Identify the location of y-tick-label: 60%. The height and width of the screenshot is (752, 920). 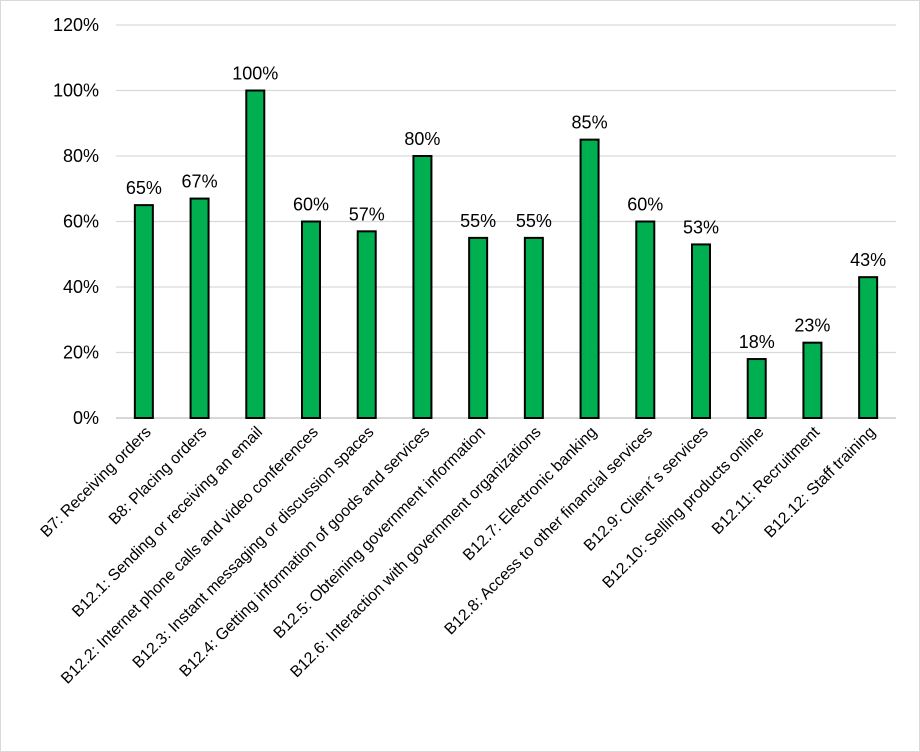
(81, 222).